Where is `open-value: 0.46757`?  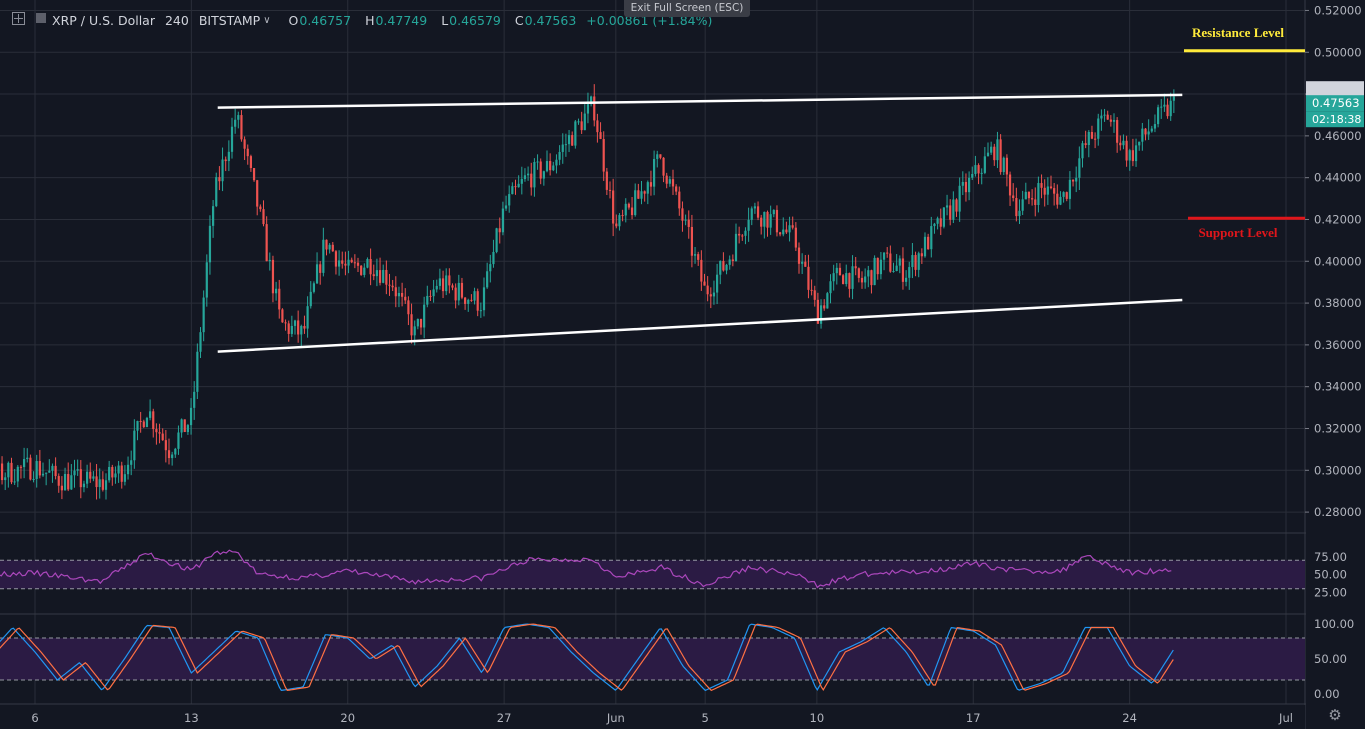
open-value: 0.46757 is located at coordinates (325, 20).